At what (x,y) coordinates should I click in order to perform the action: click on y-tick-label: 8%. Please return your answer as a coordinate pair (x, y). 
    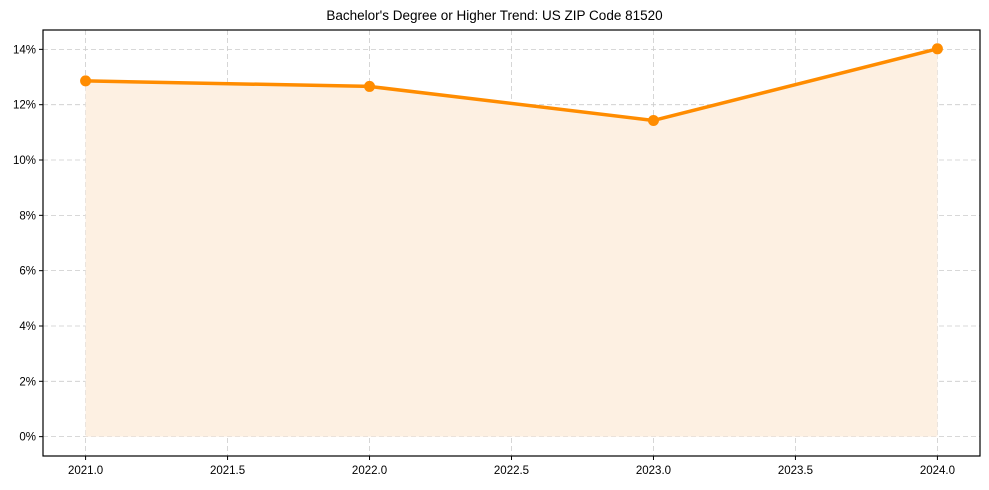
    Looking at the image, I should click on (27, 216).